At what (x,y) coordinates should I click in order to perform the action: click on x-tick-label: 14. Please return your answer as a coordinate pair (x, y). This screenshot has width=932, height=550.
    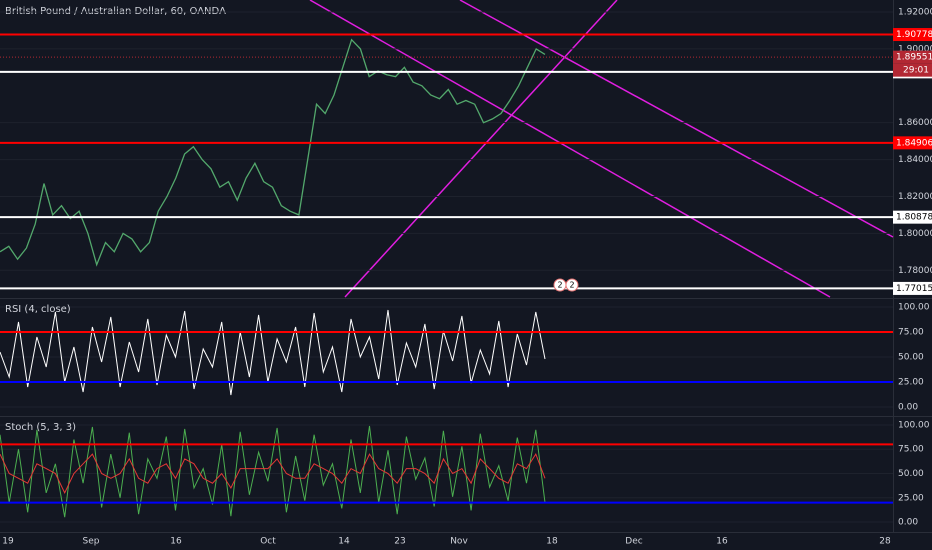
    Looking at the image, I should click on (344, 542).